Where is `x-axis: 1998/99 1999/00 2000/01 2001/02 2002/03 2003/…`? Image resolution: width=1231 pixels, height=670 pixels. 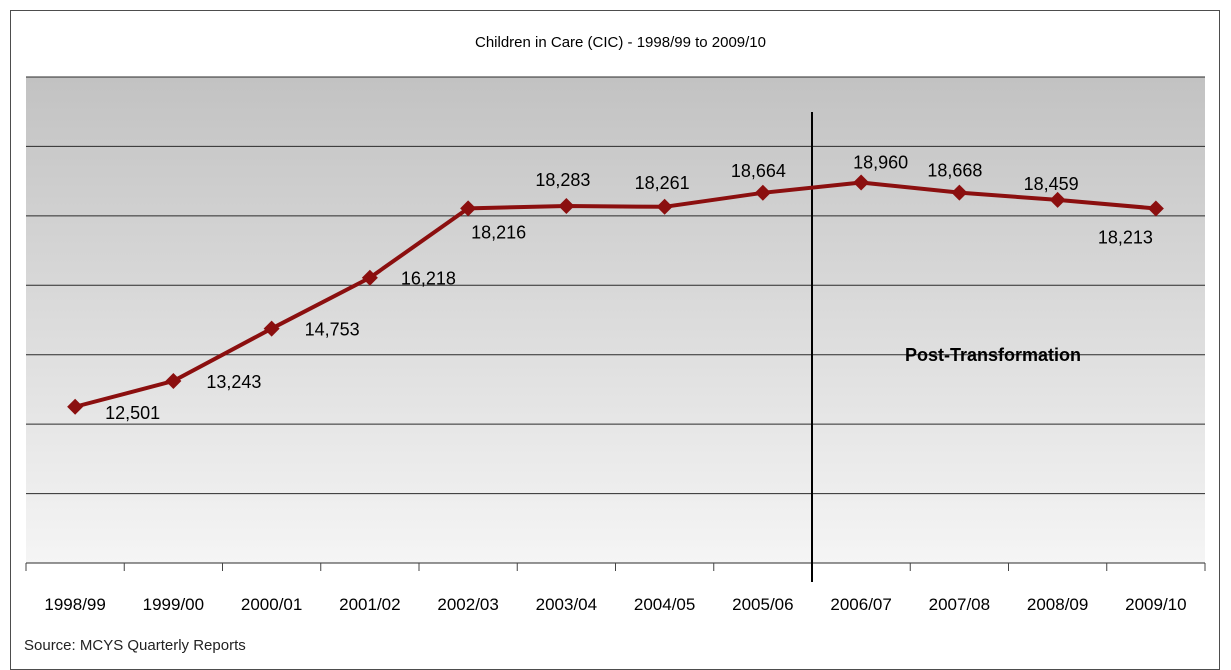 x-axis: 1998/99 1999/00 2000/01 2001/02 2002/03 2003/… is located at coordinates (615, 588).